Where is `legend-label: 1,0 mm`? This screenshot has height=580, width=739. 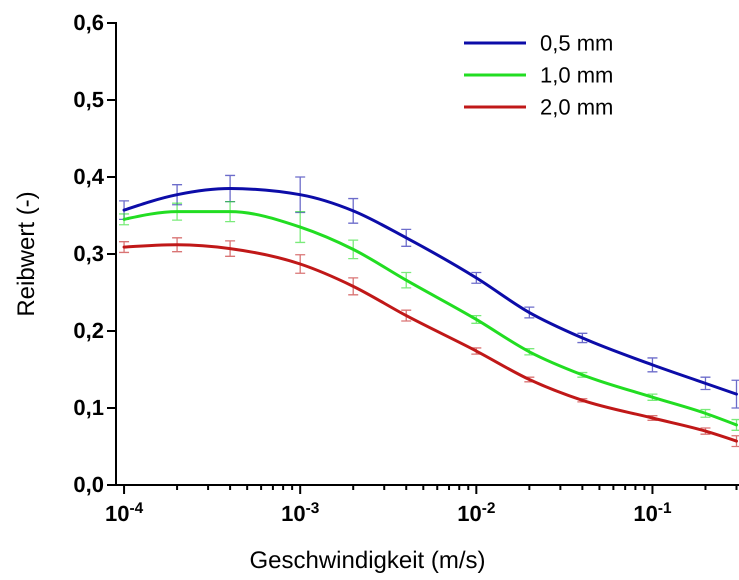
legend-label: 1,0 mm is located at coordinates (577, 75).